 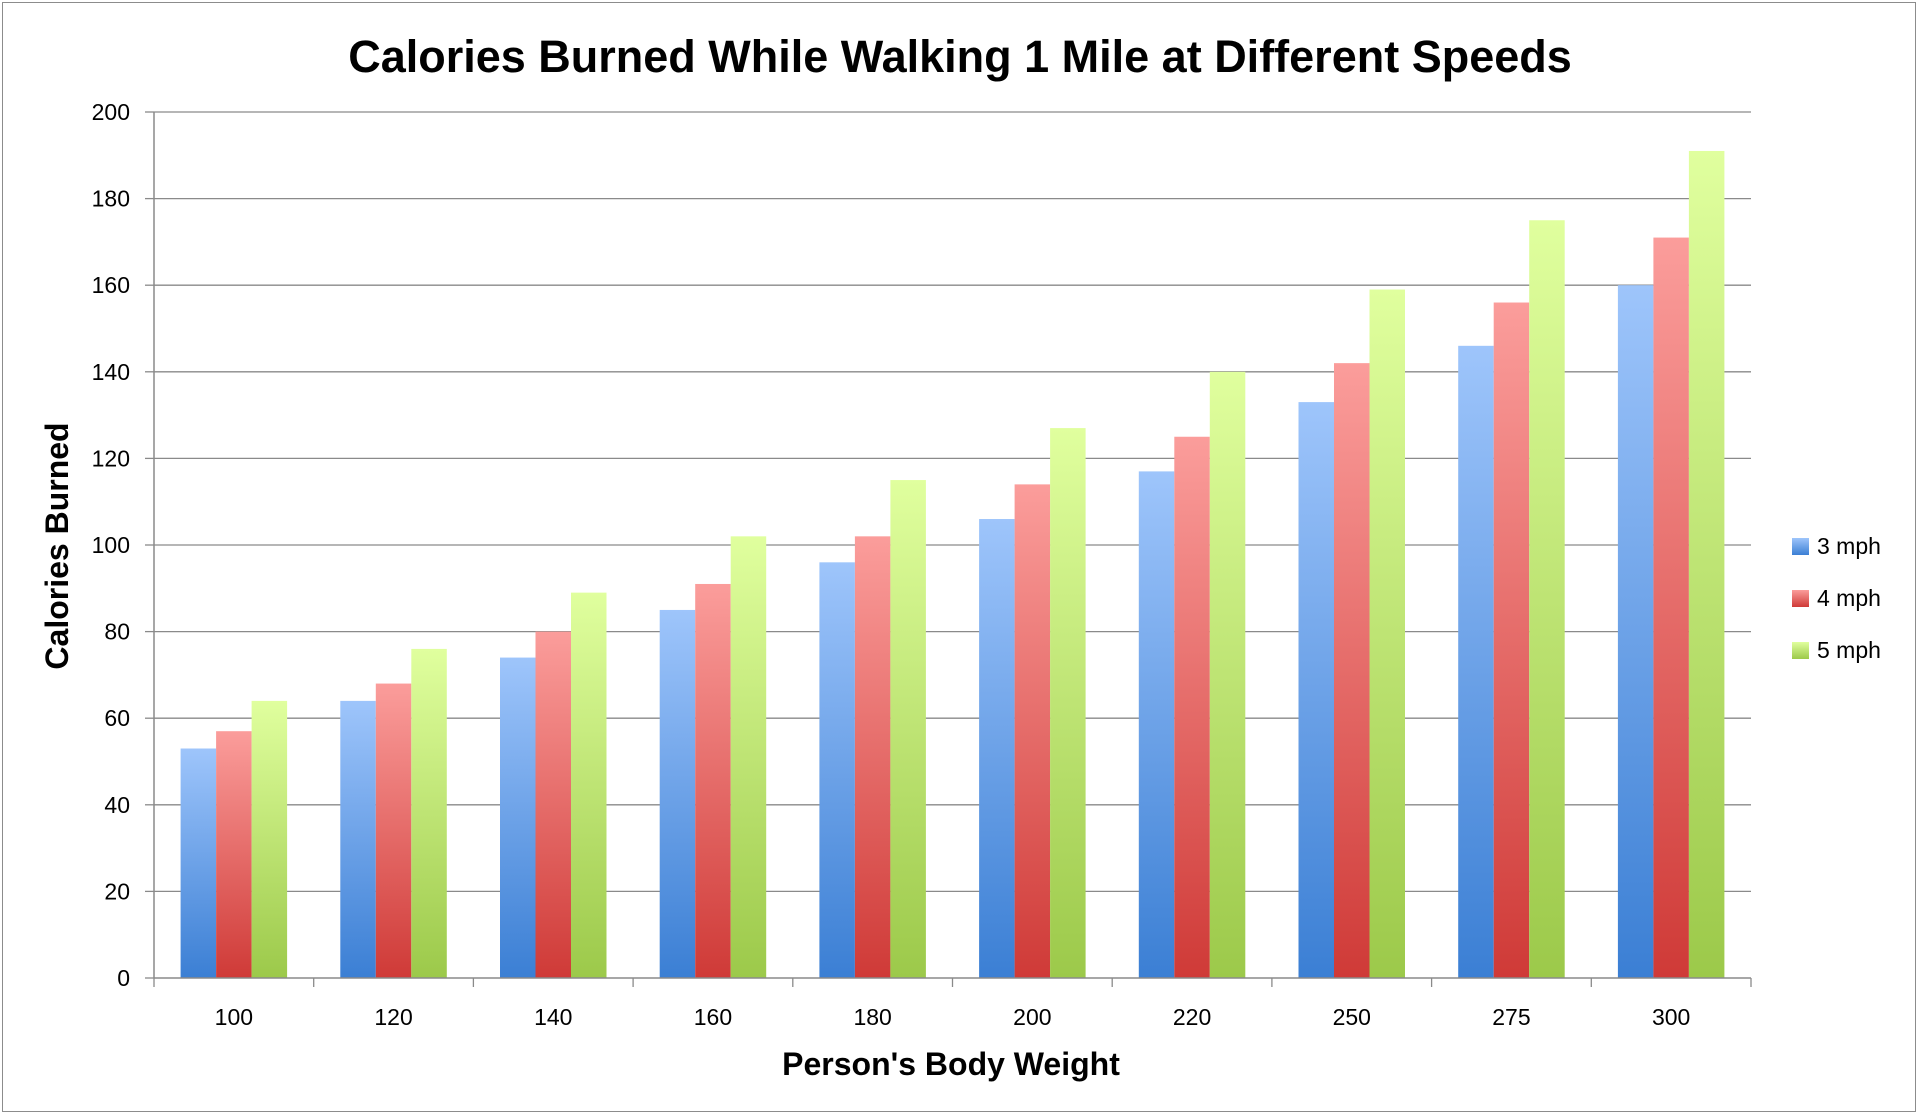 What do you see at coordinates (1849, 598) in the screenshot?
I see `legend-label-4-mph: 4 mph` at bounding box center [1849, 598].